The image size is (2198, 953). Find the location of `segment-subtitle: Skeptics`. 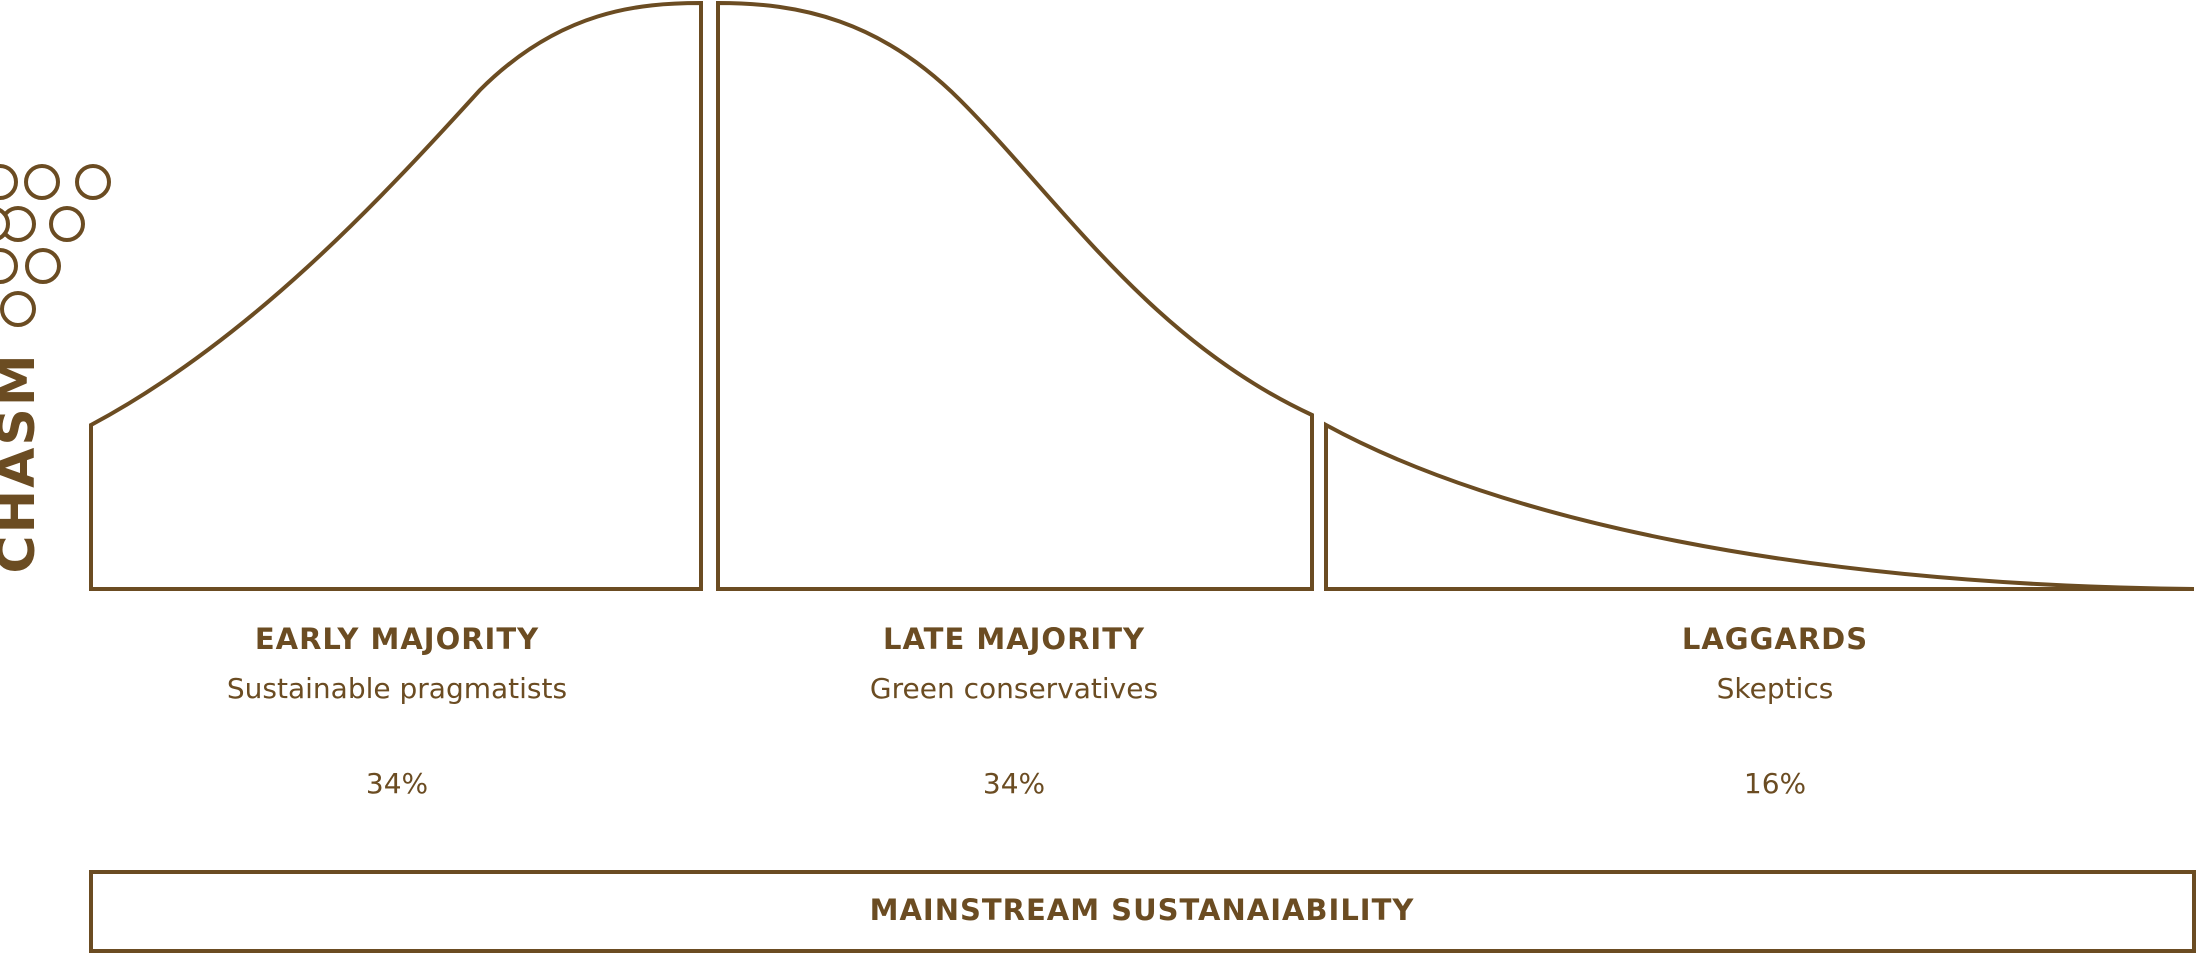

segment-subtitle: Skeptics is located at coordinates (1775, 688).